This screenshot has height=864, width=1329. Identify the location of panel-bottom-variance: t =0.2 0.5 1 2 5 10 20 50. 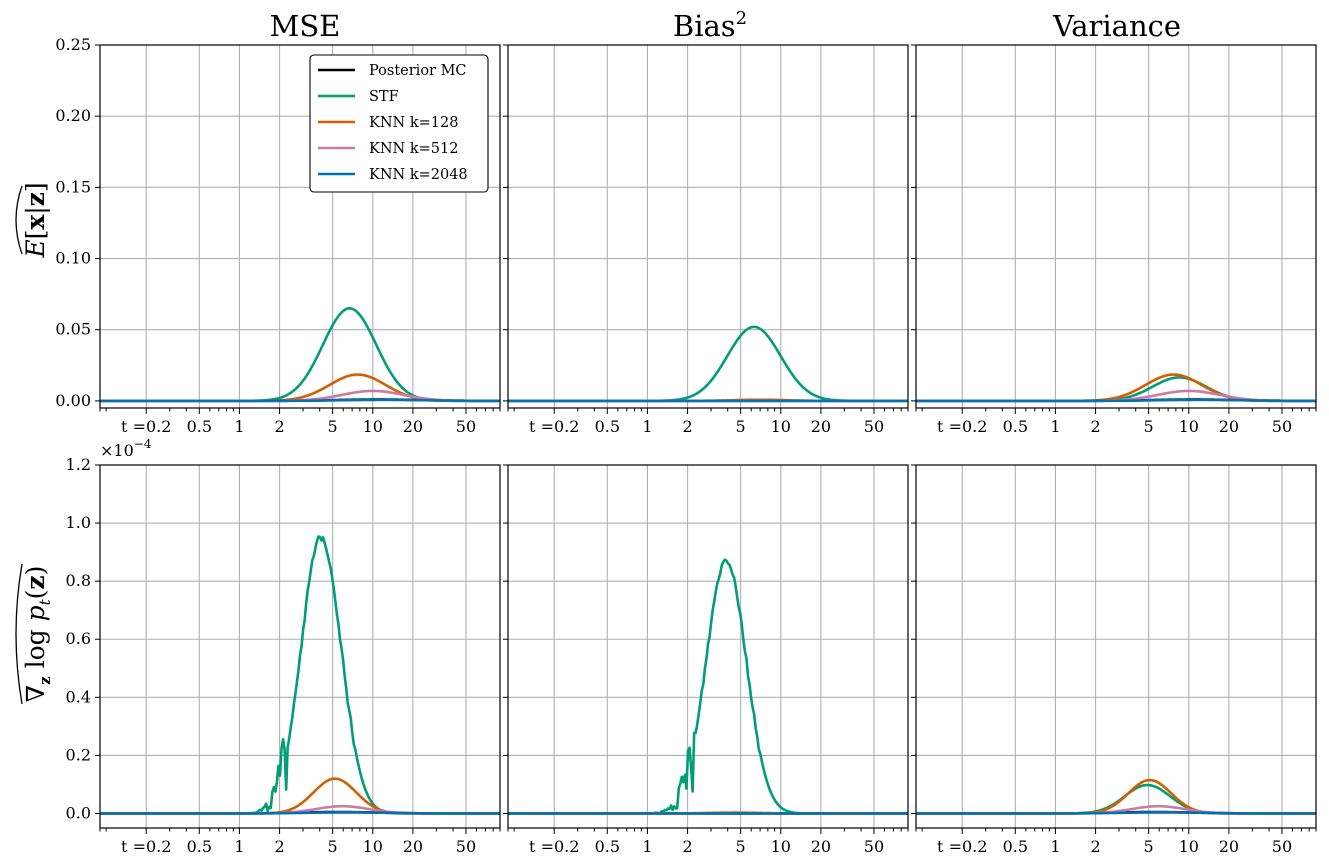
(1114, 660).